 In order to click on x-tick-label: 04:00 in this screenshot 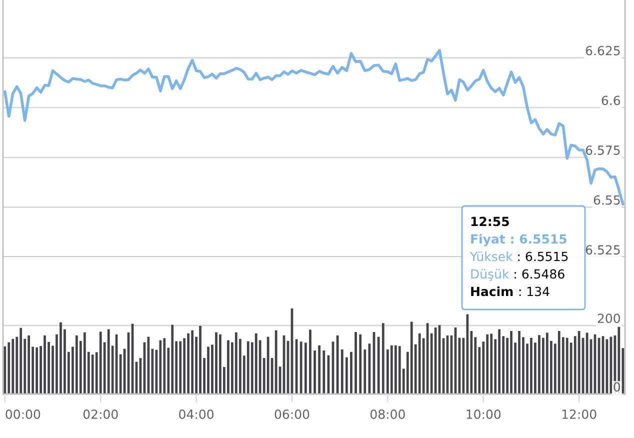, I will do `click(196, 414)`.